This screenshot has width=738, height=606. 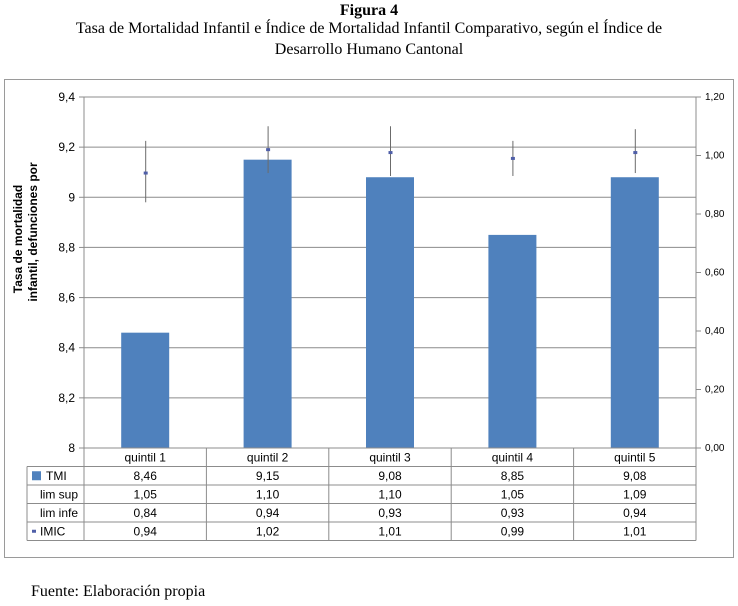 What do you see at coordinates (66, 298) in the screenshot?
I see `y-left-tick-label: 8,6` at bounding box center [66, 298].